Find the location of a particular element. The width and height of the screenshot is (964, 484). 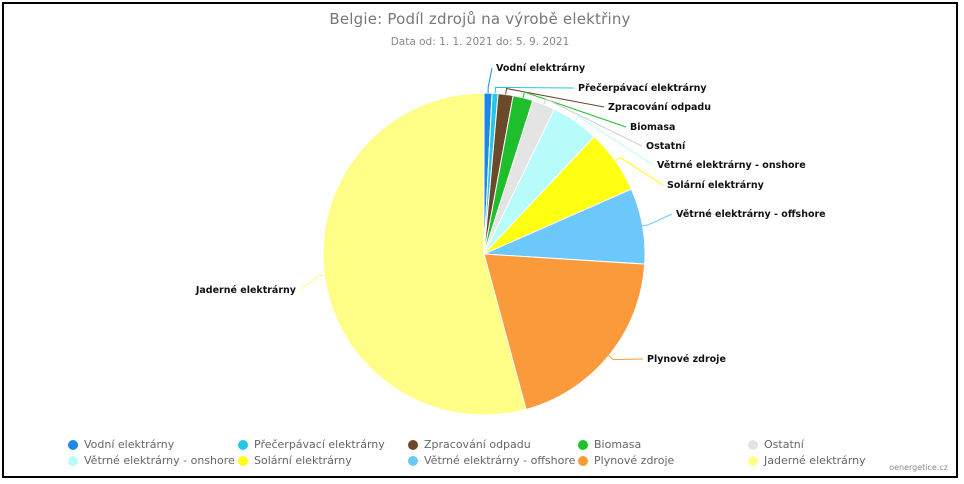

legend-label: Přečerpávací elektrárny is located at coordinates (319, 444).